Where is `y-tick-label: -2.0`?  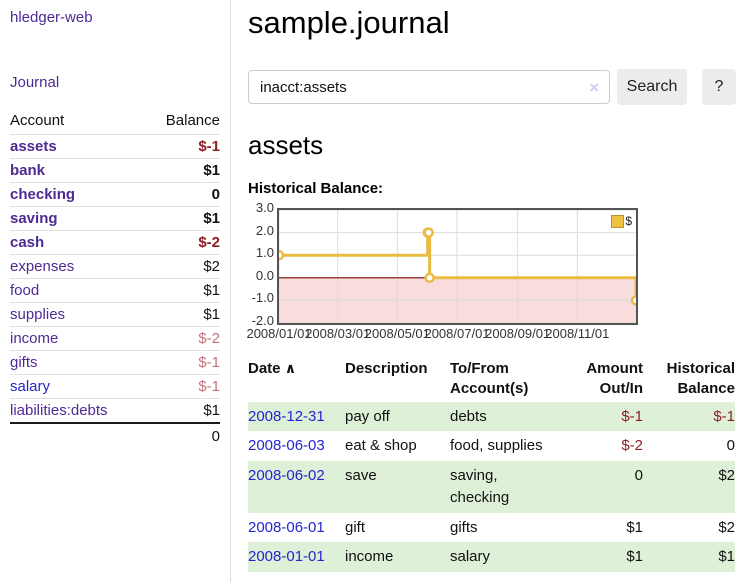
y-tick-label: -2.0 is located at coordinates (262, 320).